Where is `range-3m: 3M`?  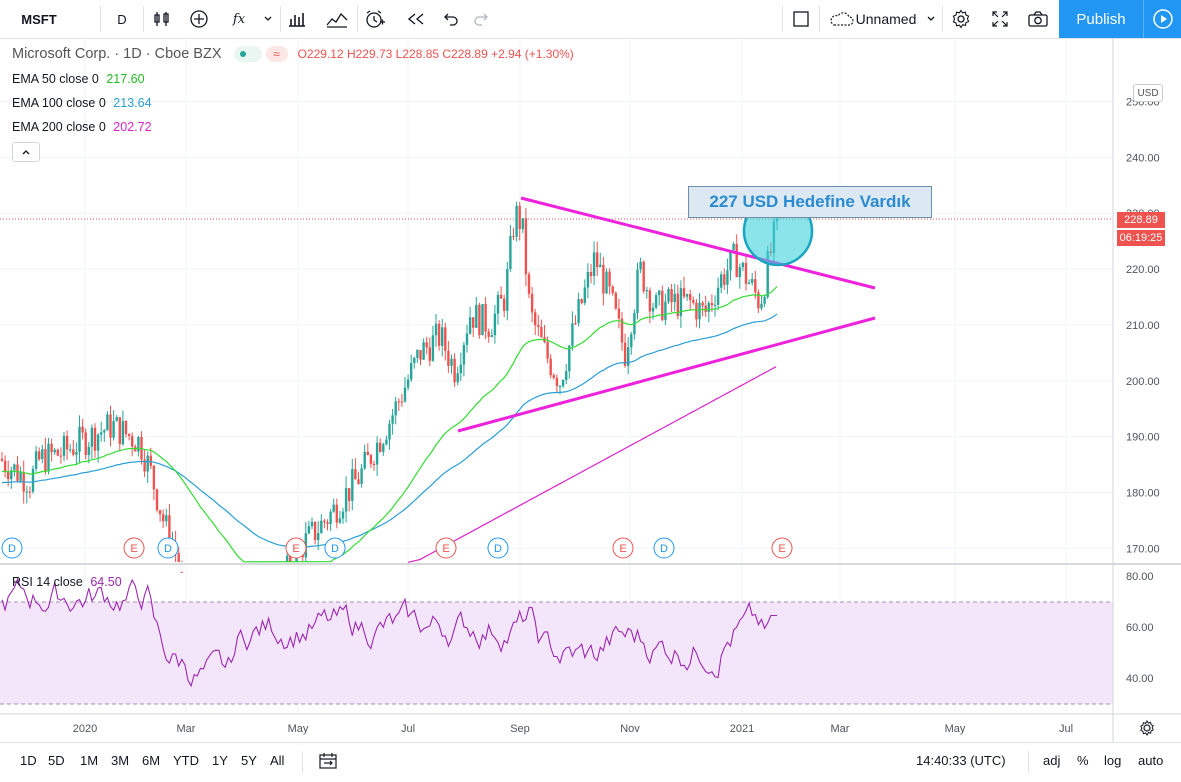
range-3m: 3M is located at coordinates (120, 760).